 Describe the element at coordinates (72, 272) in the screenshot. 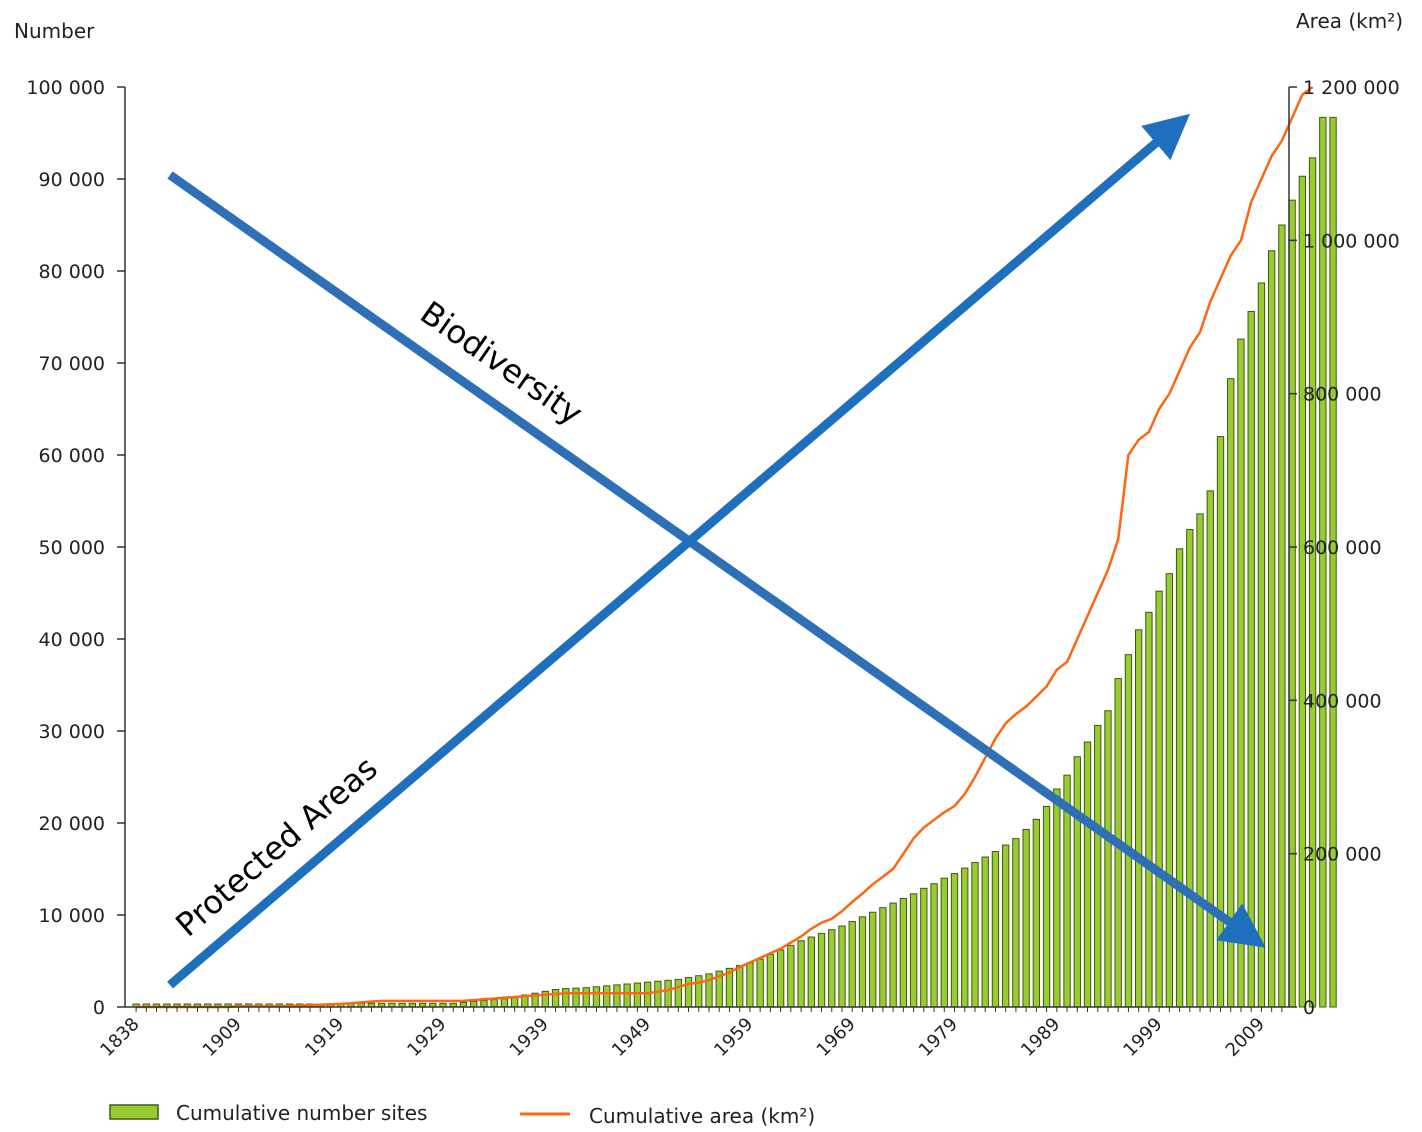

I see `y-left-tick-label: 80 000` at that location.